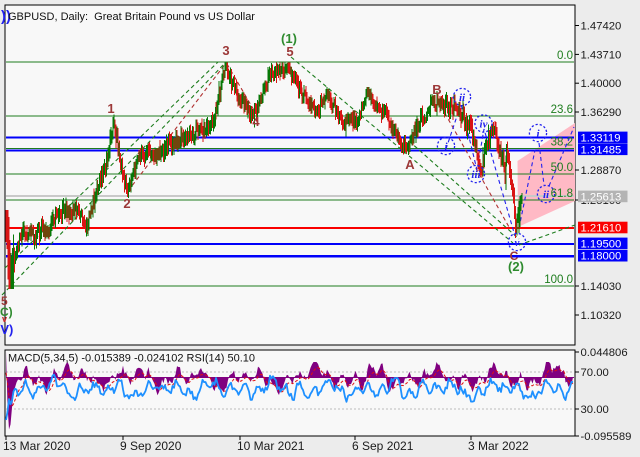  What do you see at coordinates (410, 164) in the screenshot?
I see `svg-text: A` at bounding box center [410, 164].